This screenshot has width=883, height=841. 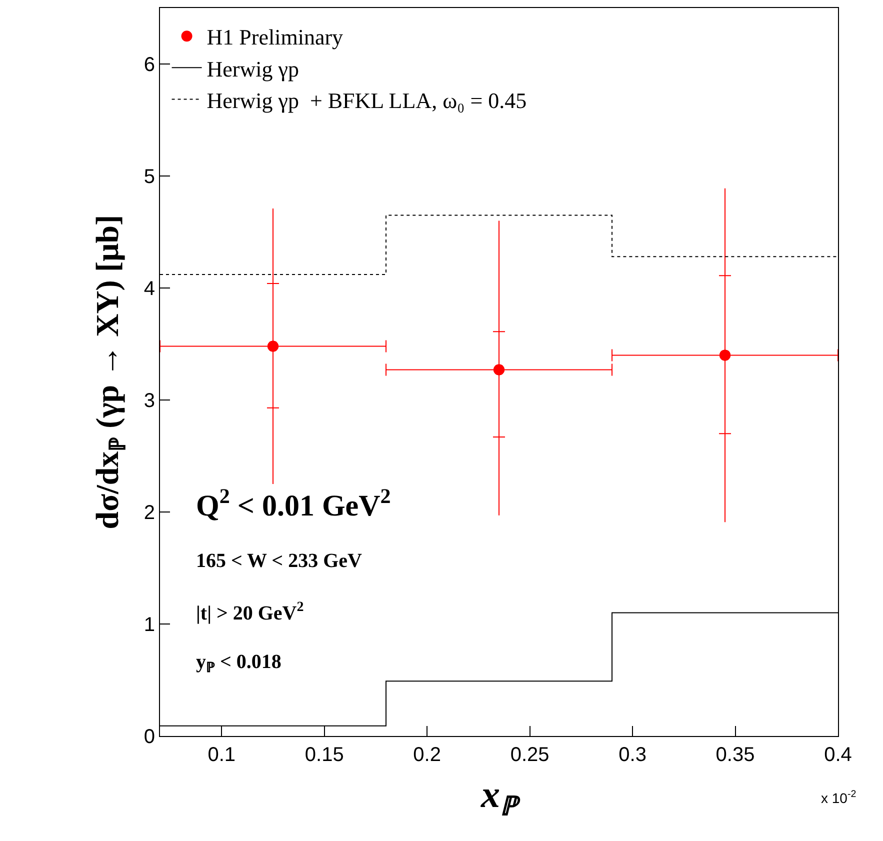 I want to click on x-tick-label: 0.15, so click(x=324, y=755).